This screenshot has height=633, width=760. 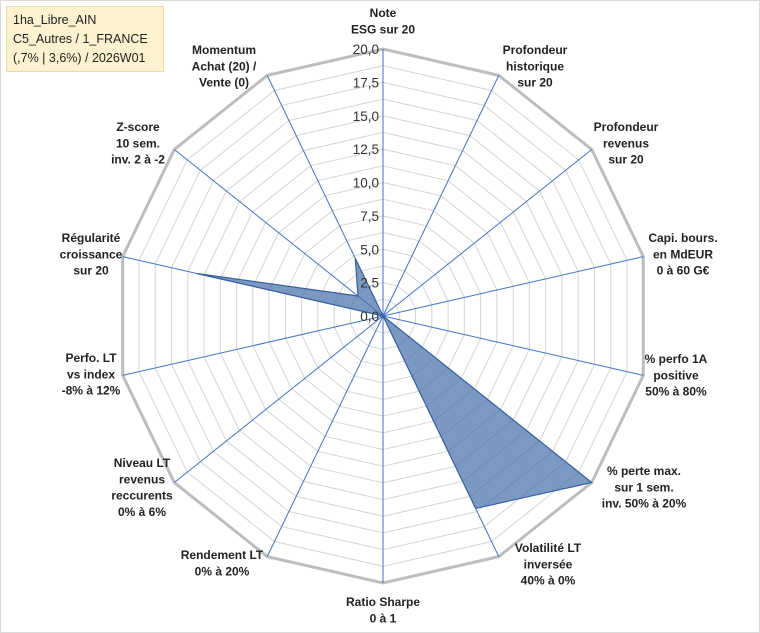 I want to click on axis-label-8: Rendement LT 0% à 20%, so click(x=222, y=563).